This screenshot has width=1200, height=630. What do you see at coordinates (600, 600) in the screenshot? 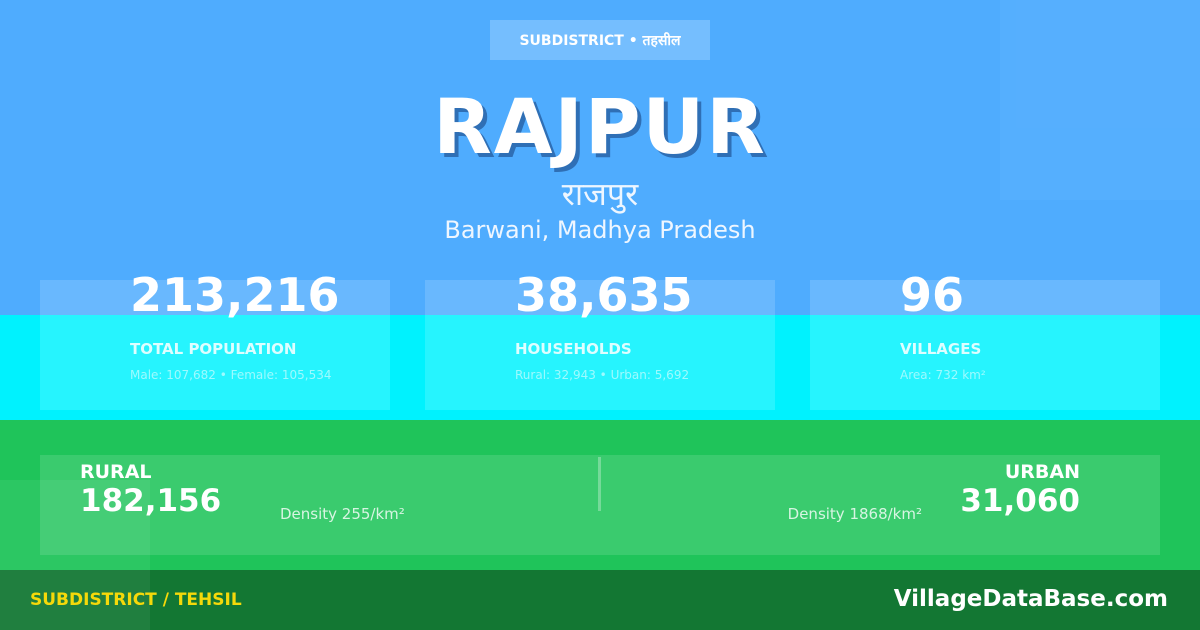
I see `footer-bar` at bounding box center [600, 600].